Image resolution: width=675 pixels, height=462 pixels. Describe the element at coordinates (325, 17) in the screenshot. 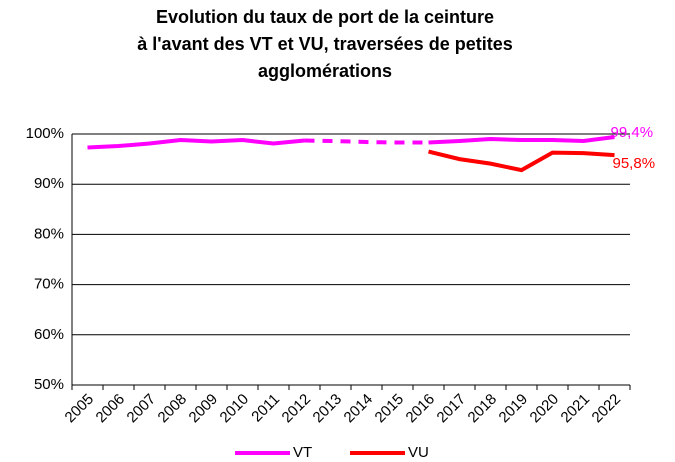

I see `chart-title: Evolution du taux de port de la ceinture` at that location.